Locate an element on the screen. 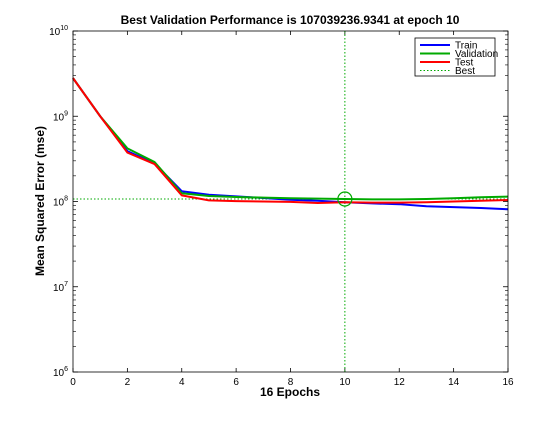 The width and height of the screenshot is (560, 425). y-tick-exponent: 7 is located at coordinates (66, 284).